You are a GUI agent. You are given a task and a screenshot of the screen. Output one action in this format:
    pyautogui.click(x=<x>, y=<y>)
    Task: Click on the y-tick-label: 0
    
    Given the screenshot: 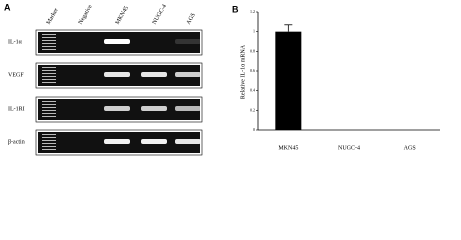 What is the action you would take?
    pyautogui.click(x=254, y=129)
    